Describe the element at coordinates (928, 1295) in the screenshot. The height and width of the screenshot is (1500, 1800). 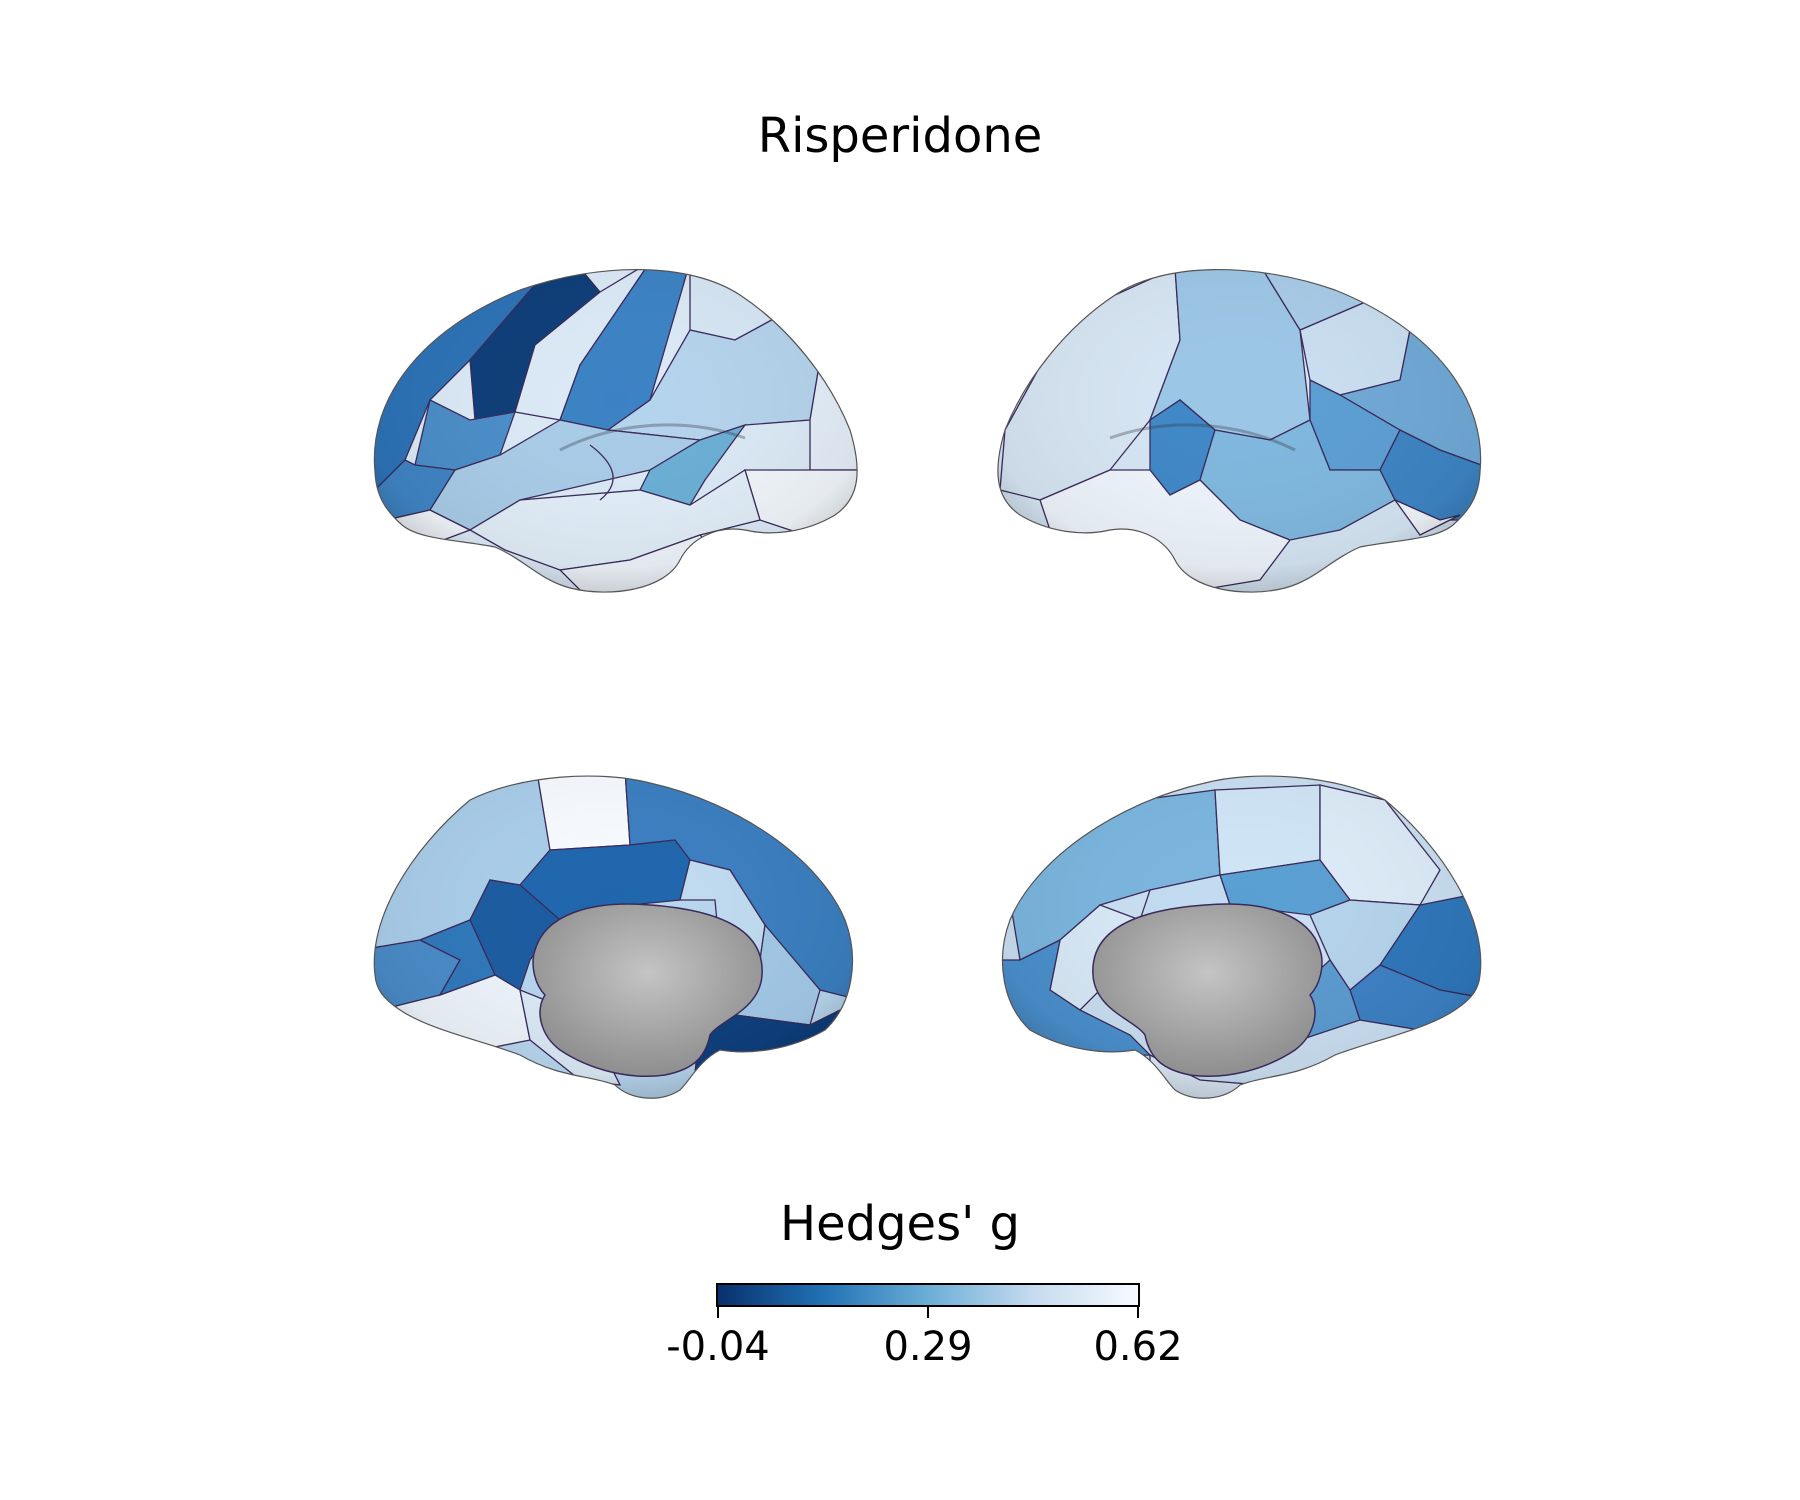
I see `colorbar-gradient` at that location.